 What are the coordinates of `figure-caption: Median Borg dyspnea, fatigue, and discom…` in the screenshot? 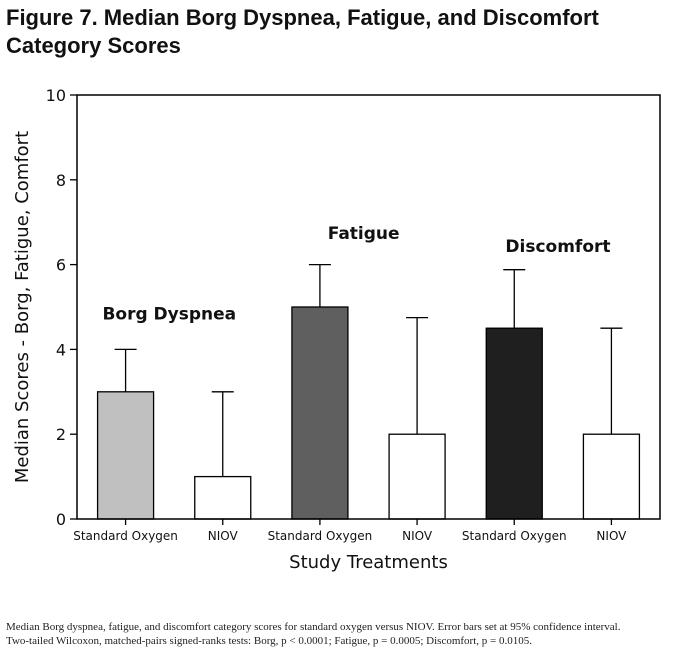 It's located at (351, 634).